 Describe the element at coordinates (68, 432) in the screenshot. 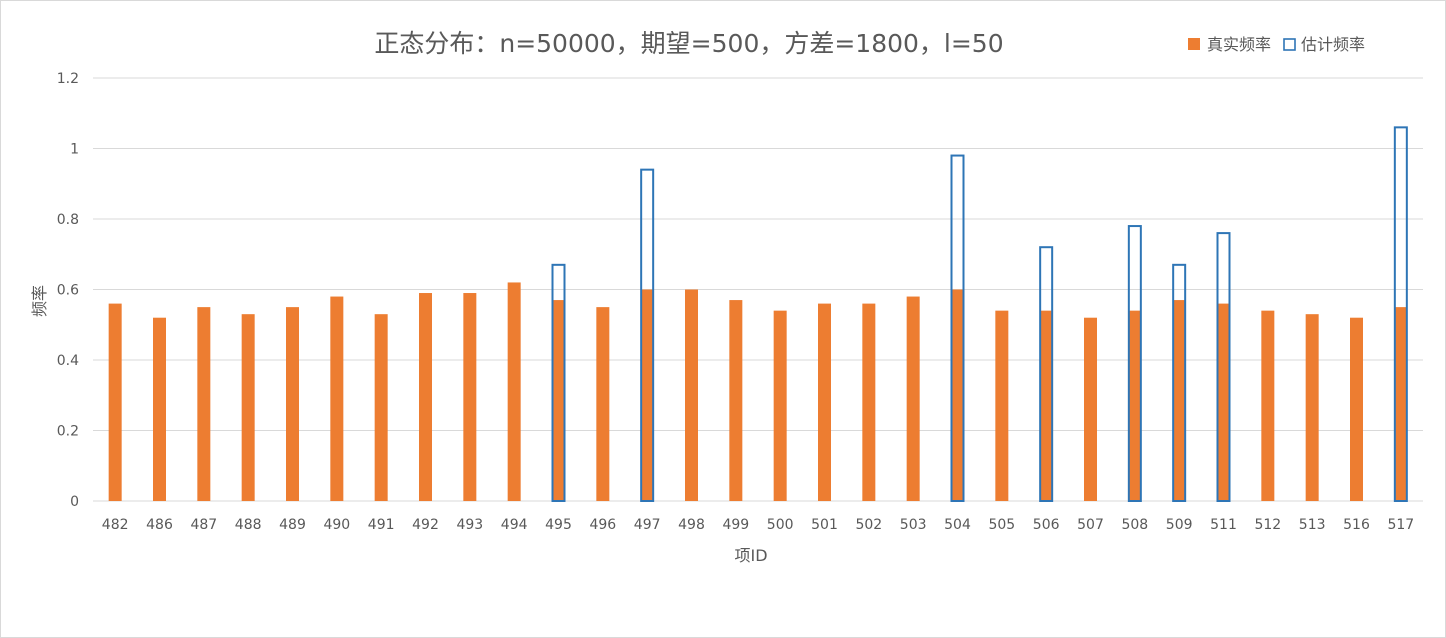

I see `y-tick-label: 0.2` at that location.